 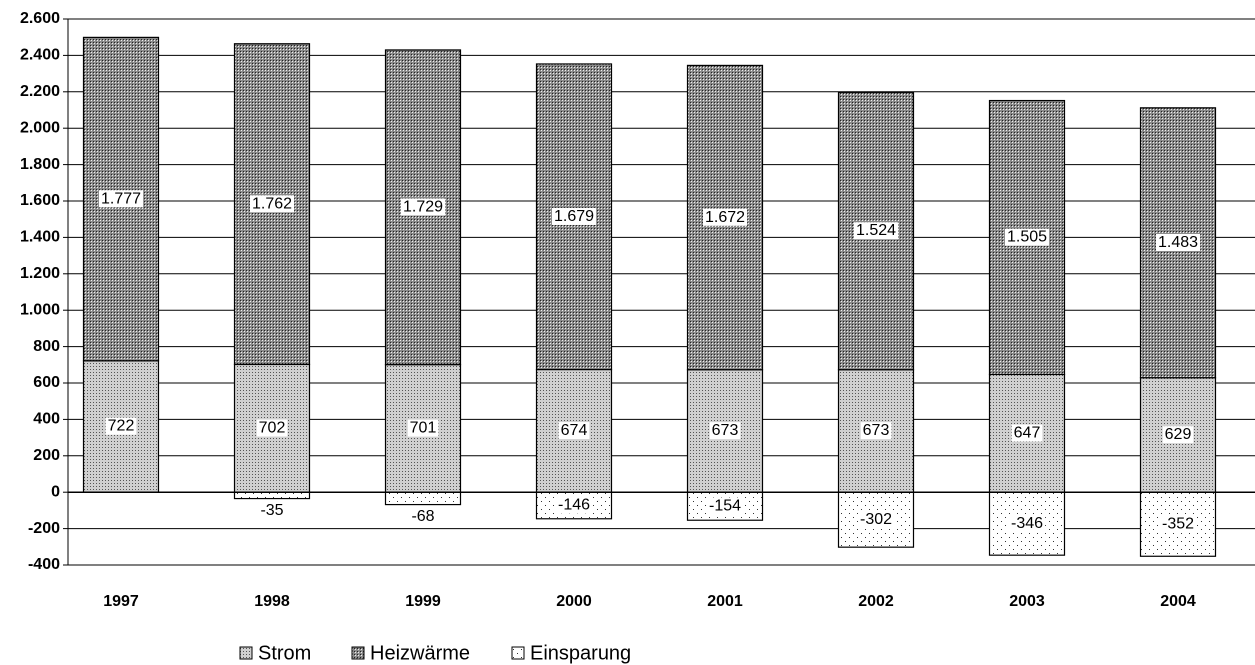 What do you see at coordinates (46, 346) in the screenshot?
I see `y-tick-label: 800` at bounding box center [46, 346].